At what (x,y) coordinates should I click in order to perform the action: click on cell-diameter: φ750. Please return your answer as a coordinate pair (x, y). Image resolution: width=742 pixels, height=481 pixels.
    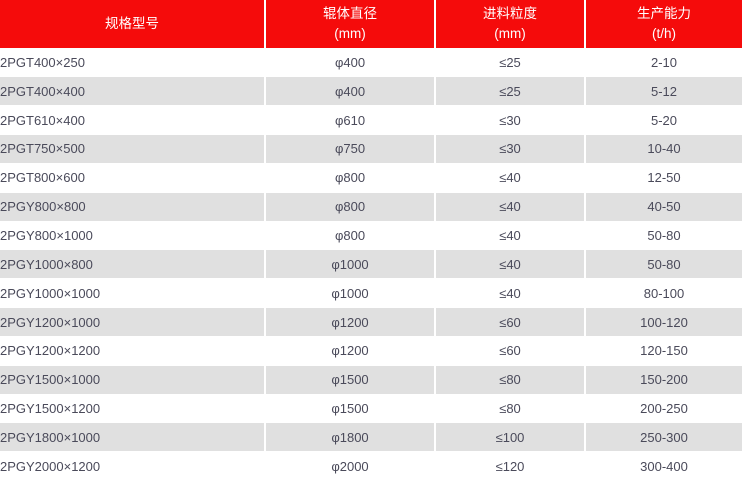
    Looking at the image, I should click on (350, 149).